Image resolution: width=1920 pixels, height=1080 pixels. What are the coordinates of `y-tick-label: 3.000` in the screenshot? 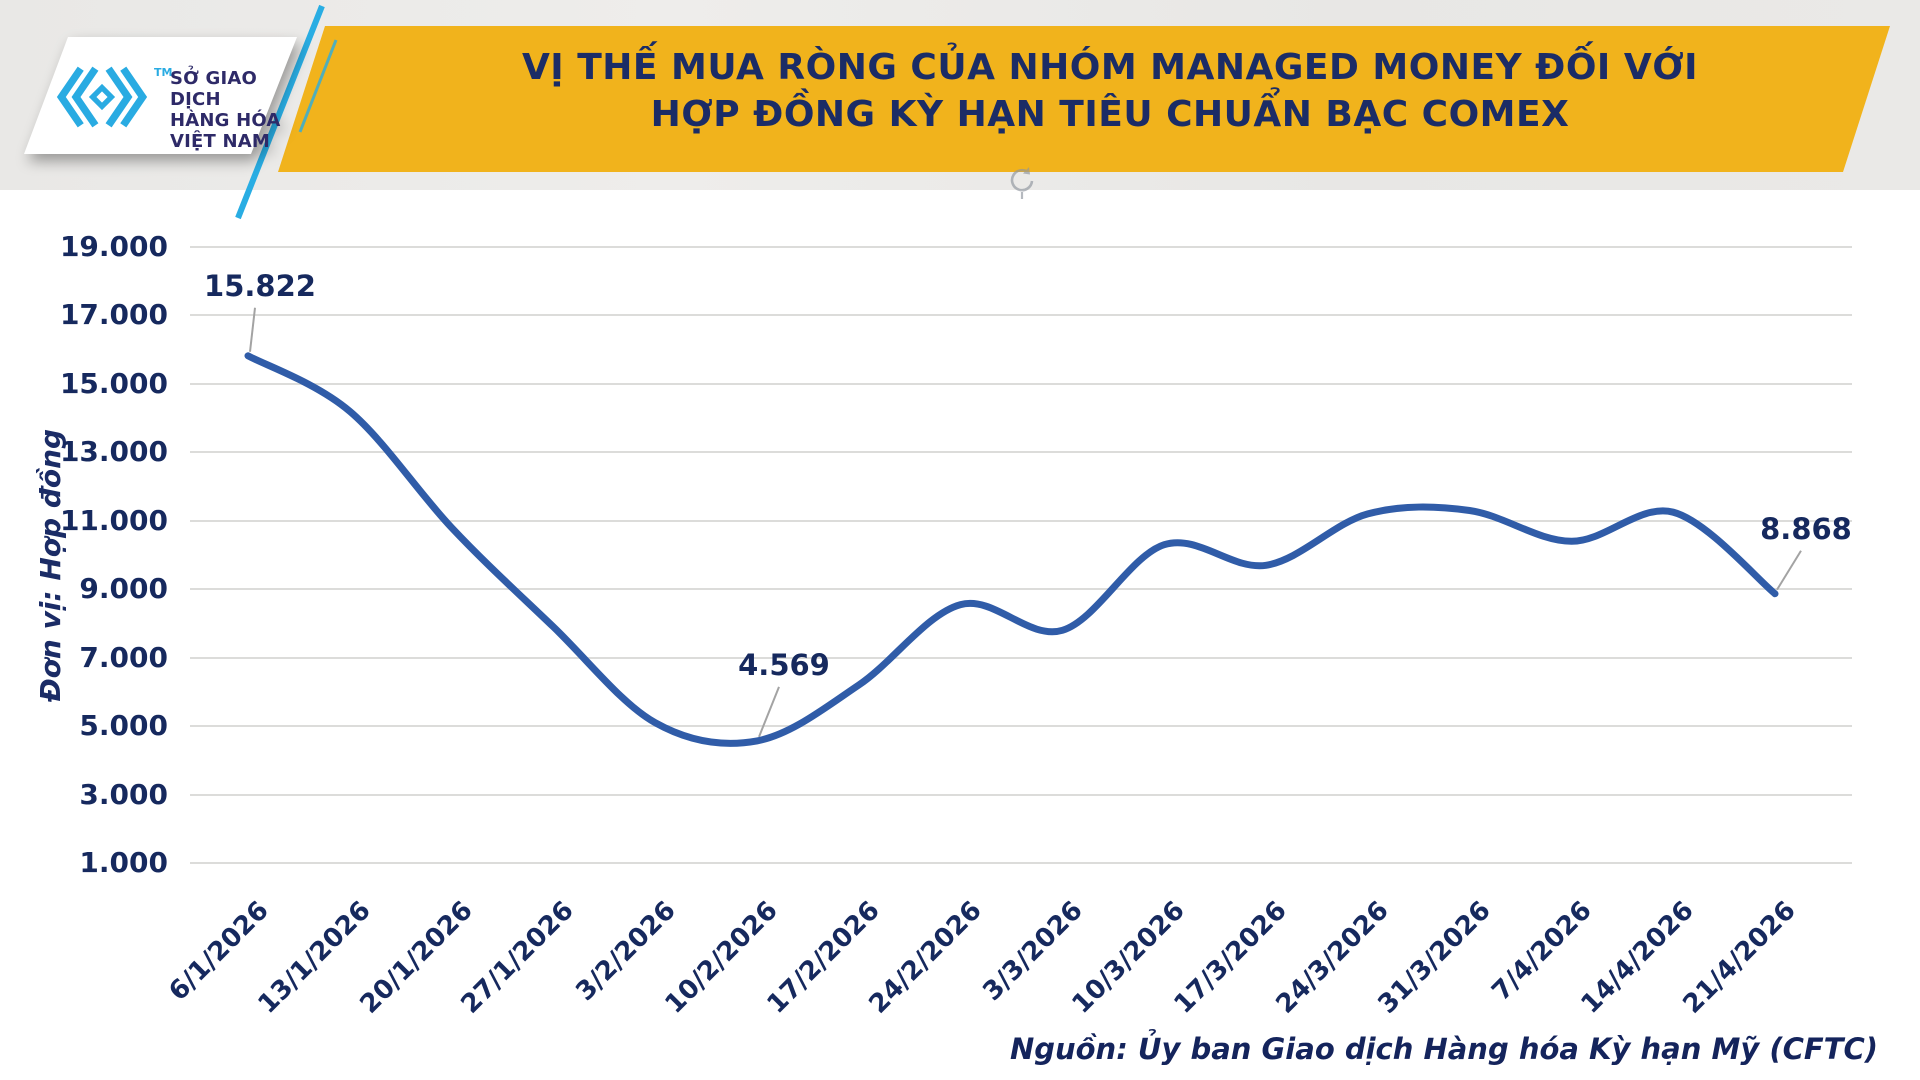 It's located at (123, 794).